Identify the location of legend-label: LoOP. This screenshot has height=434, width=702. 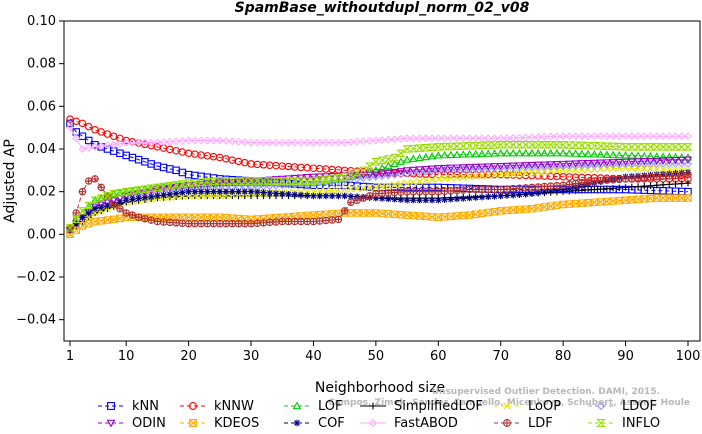
(544, 406).